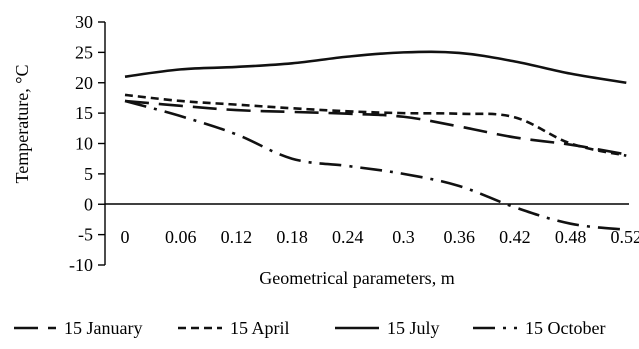  I want to click on y-tick-label: 30, so click(84, 22).